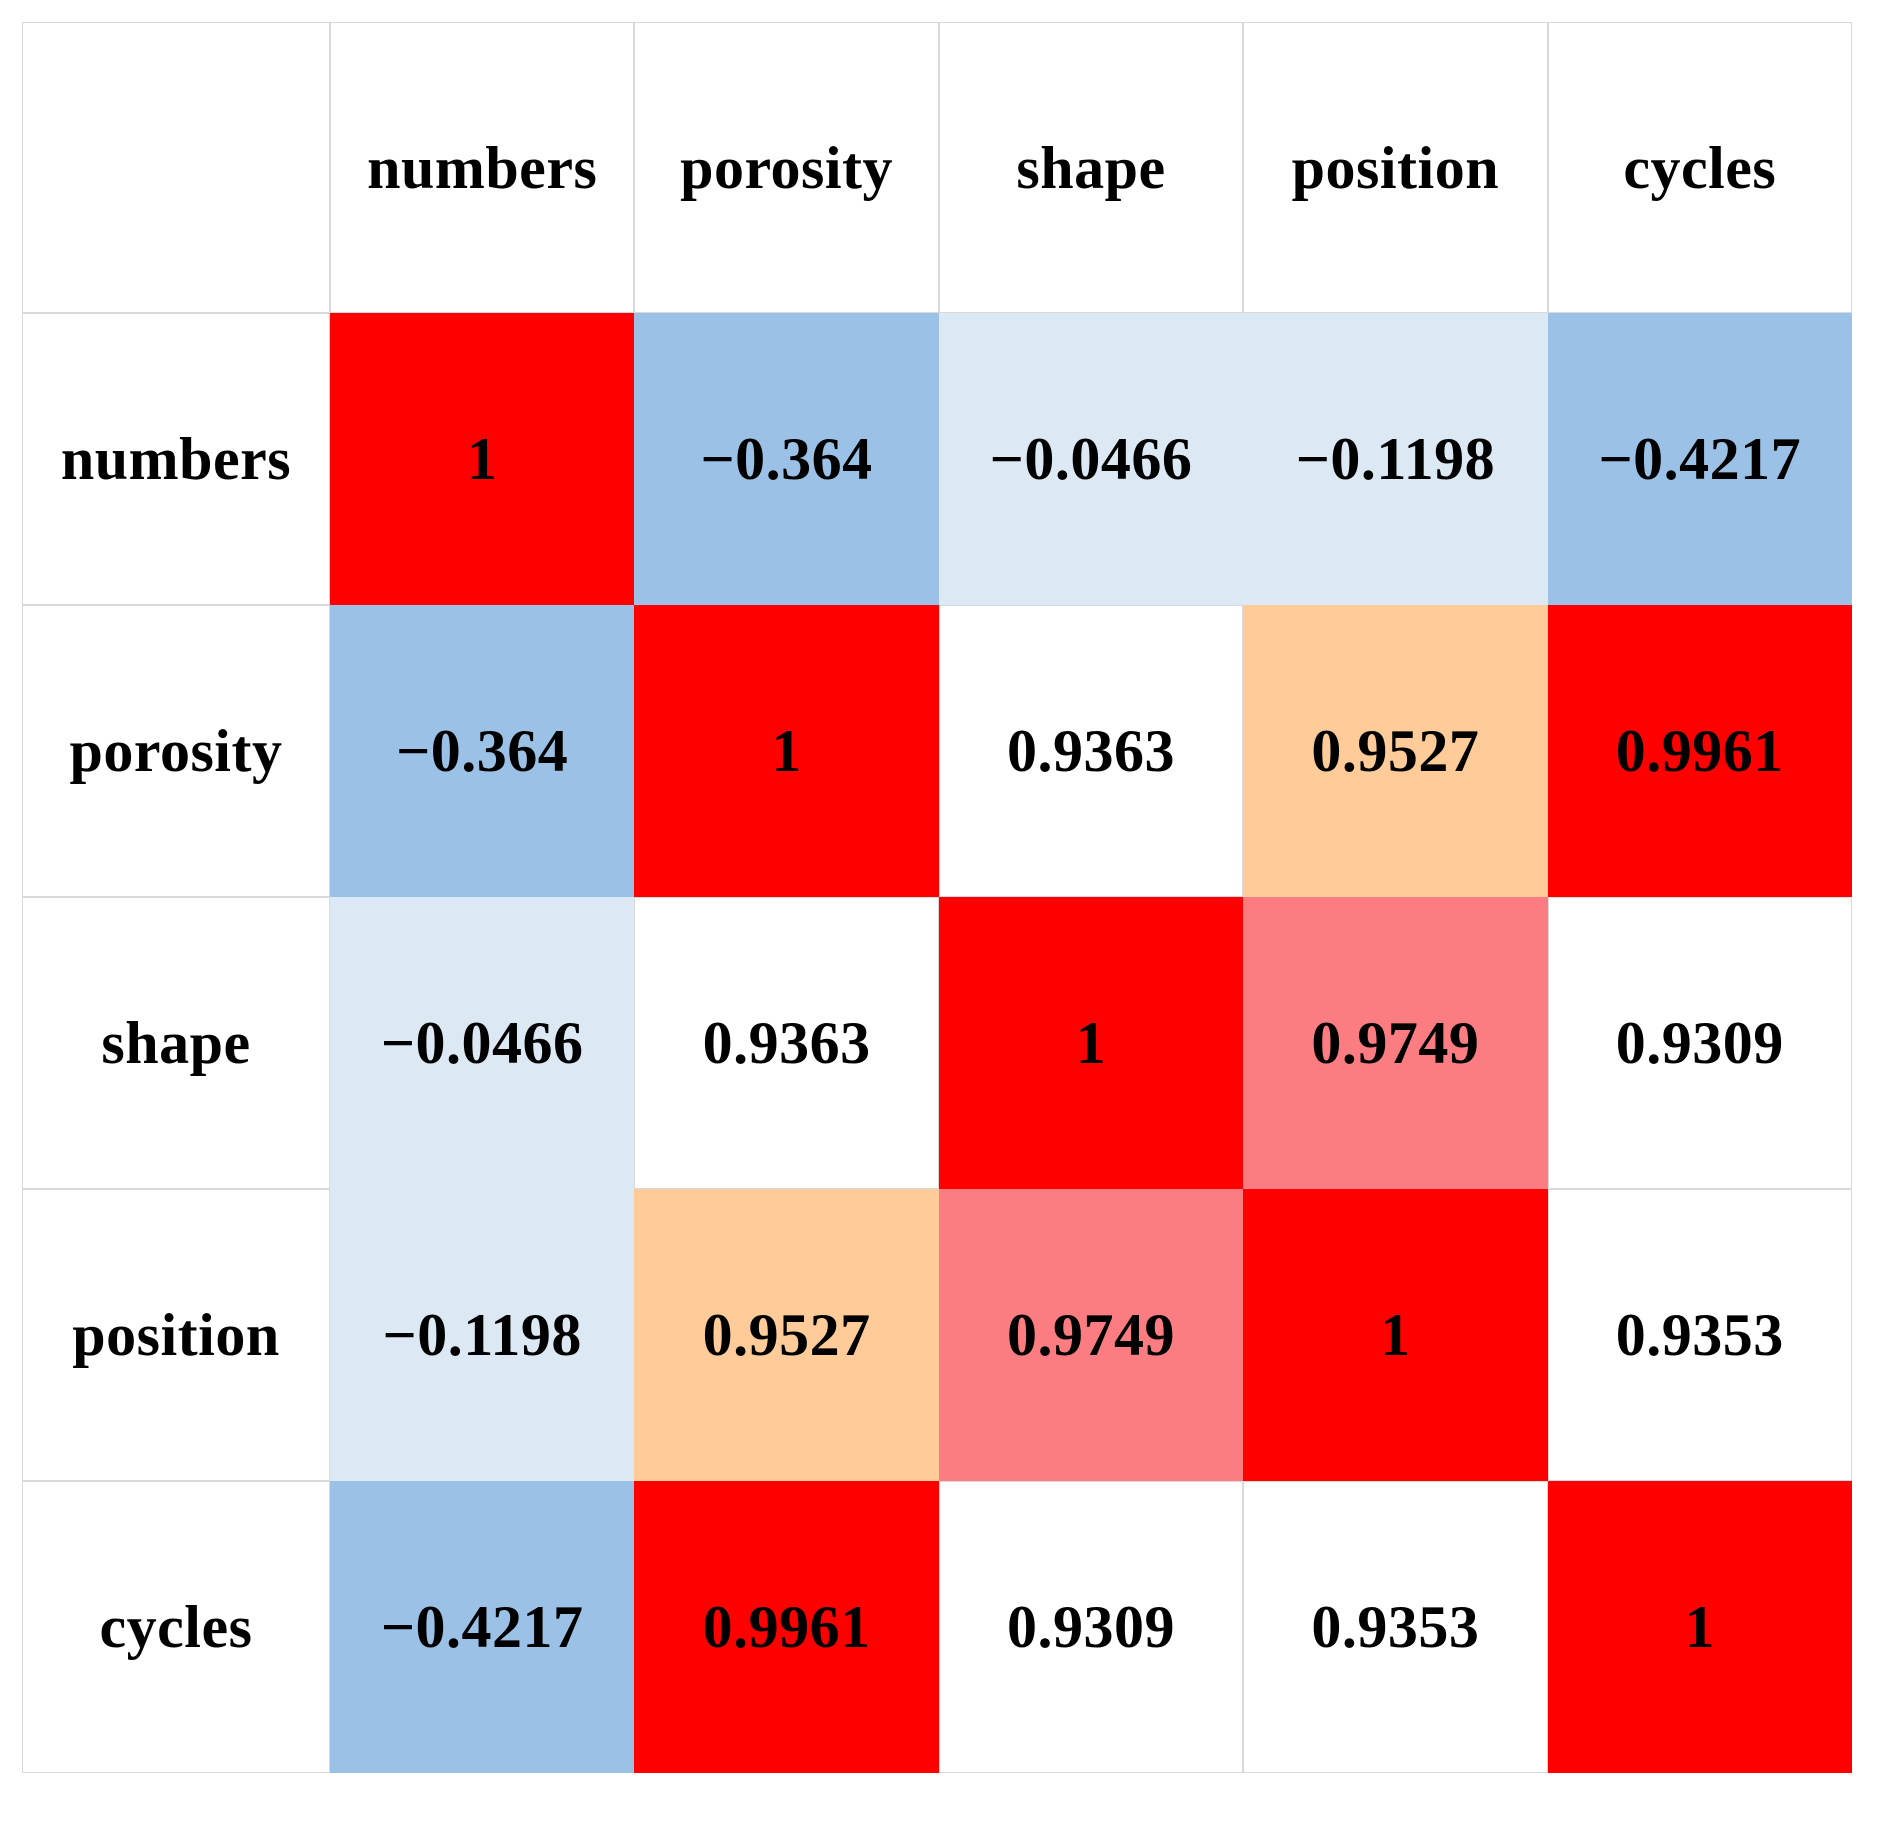  What do you see at coordinates (176, 1043) in the screenshot?
I see `row-label: shape` at bounding box center [176, 1043].